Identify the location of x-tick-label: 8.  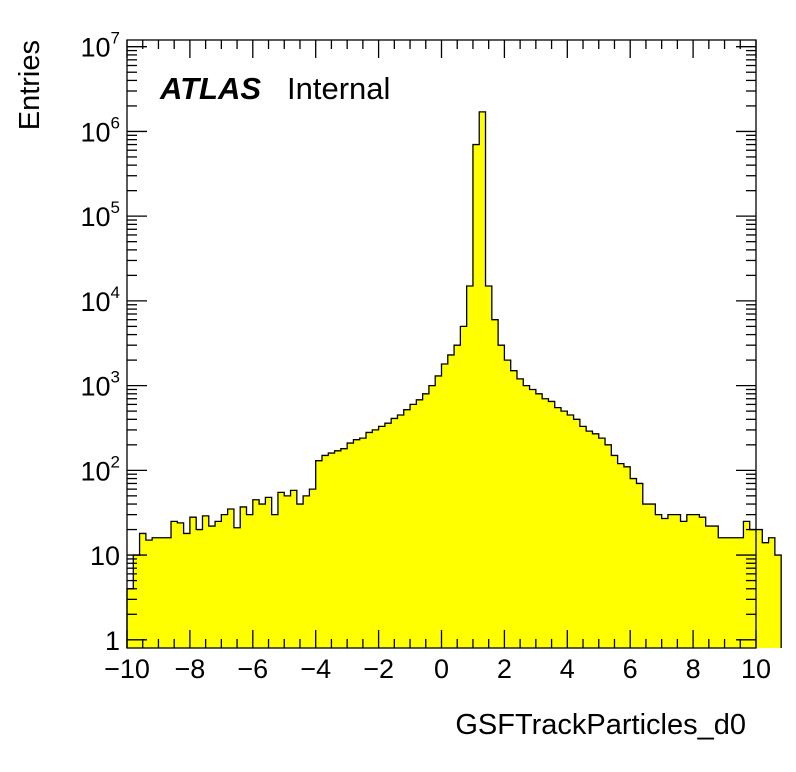
(693, 669).